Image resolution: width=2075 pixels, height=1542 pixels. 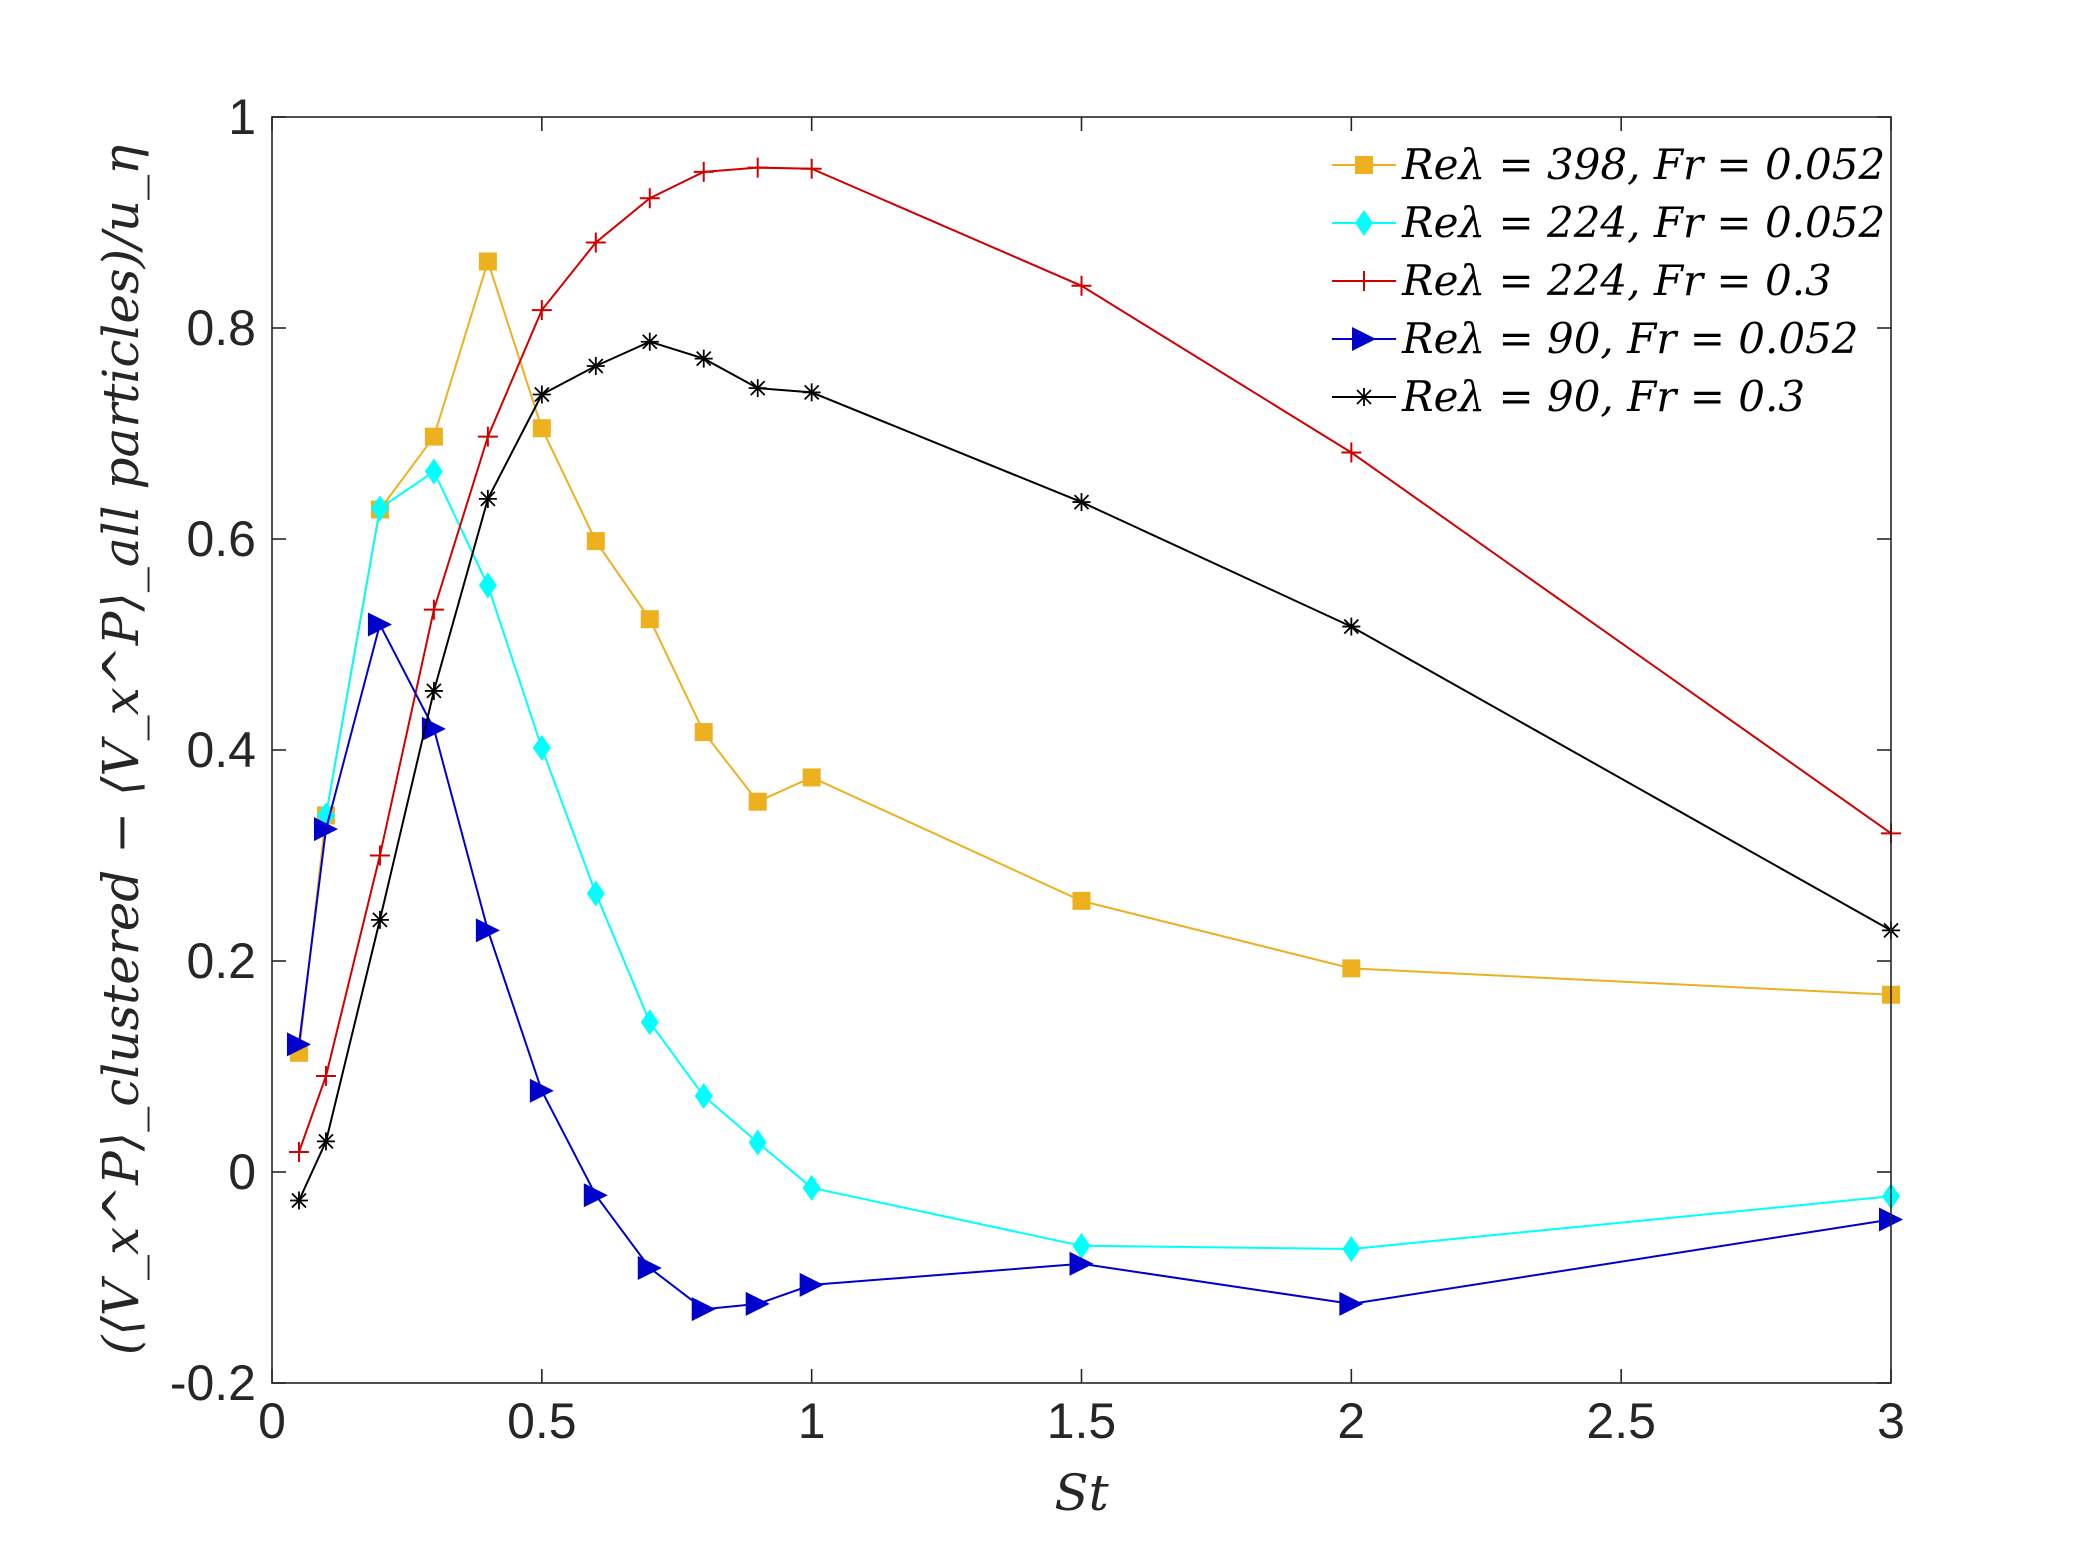 What do you see at coordinates (221, 328) in the screenshot?
I see `y-tick-label: 0.8` at bounding box center [221, 328].